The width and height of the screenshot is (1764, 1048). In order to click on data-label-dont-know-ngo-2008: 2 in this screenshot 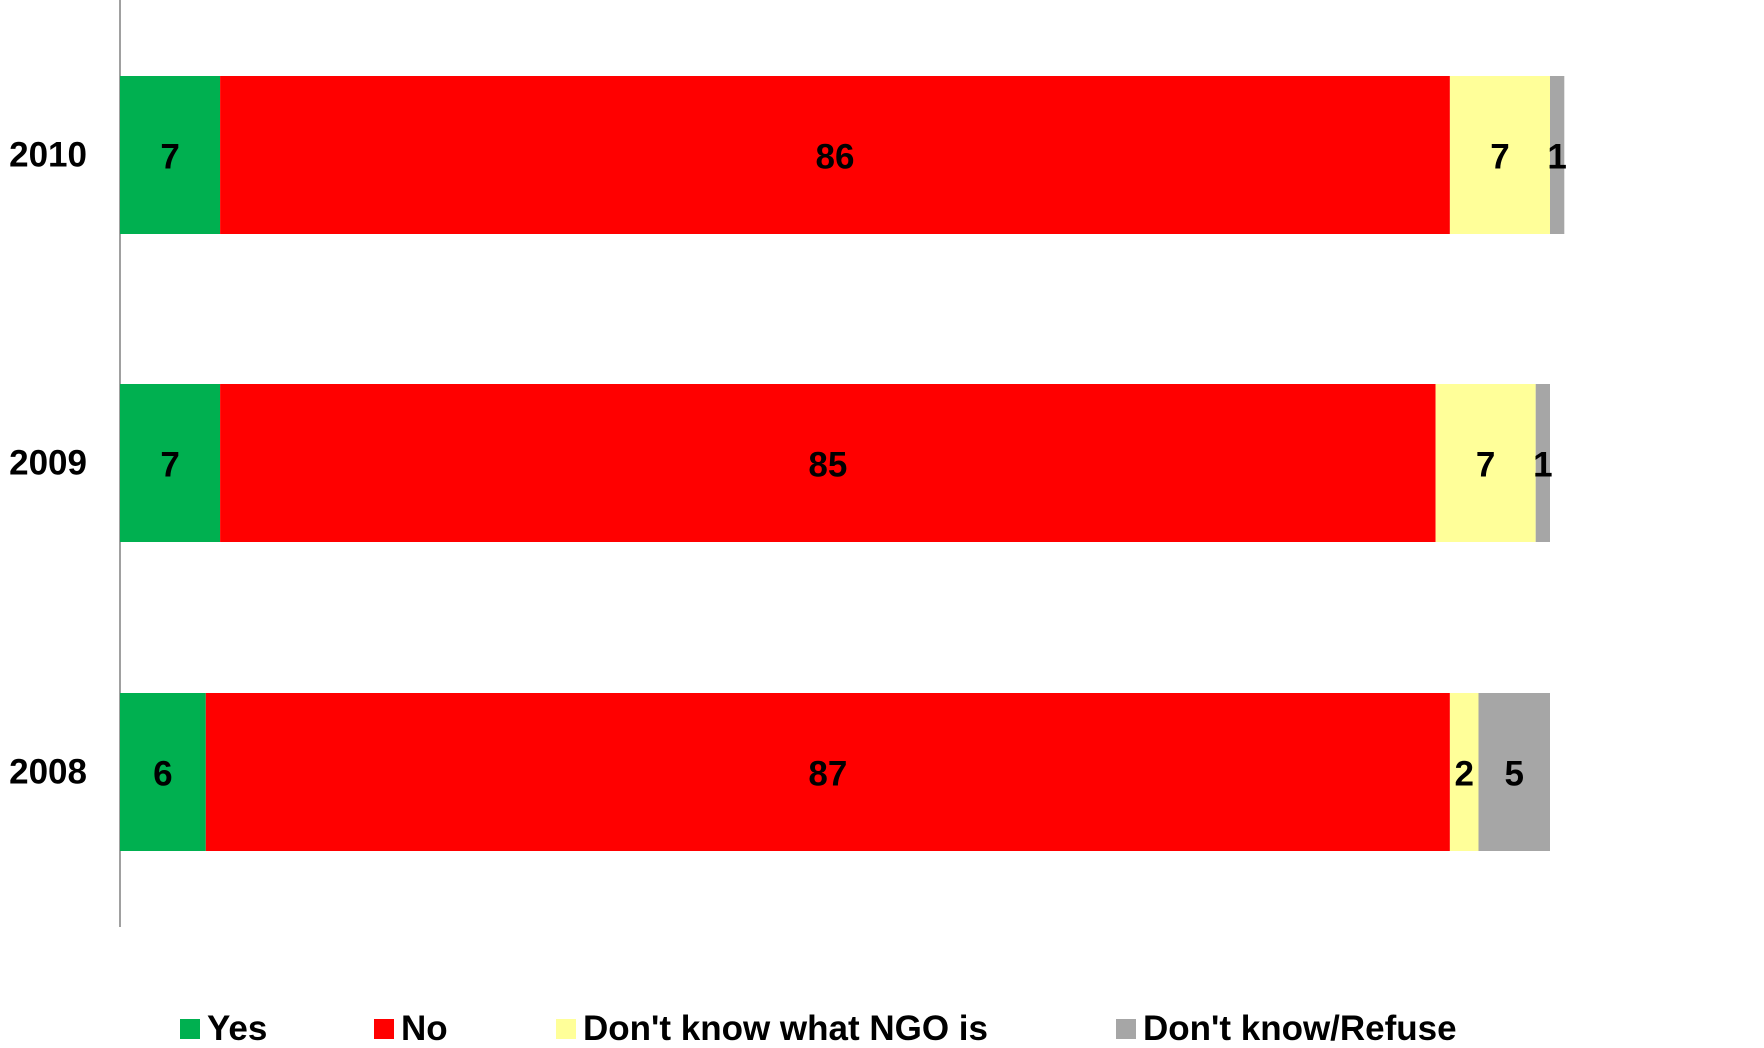, I will do `click(1463, 774)`.